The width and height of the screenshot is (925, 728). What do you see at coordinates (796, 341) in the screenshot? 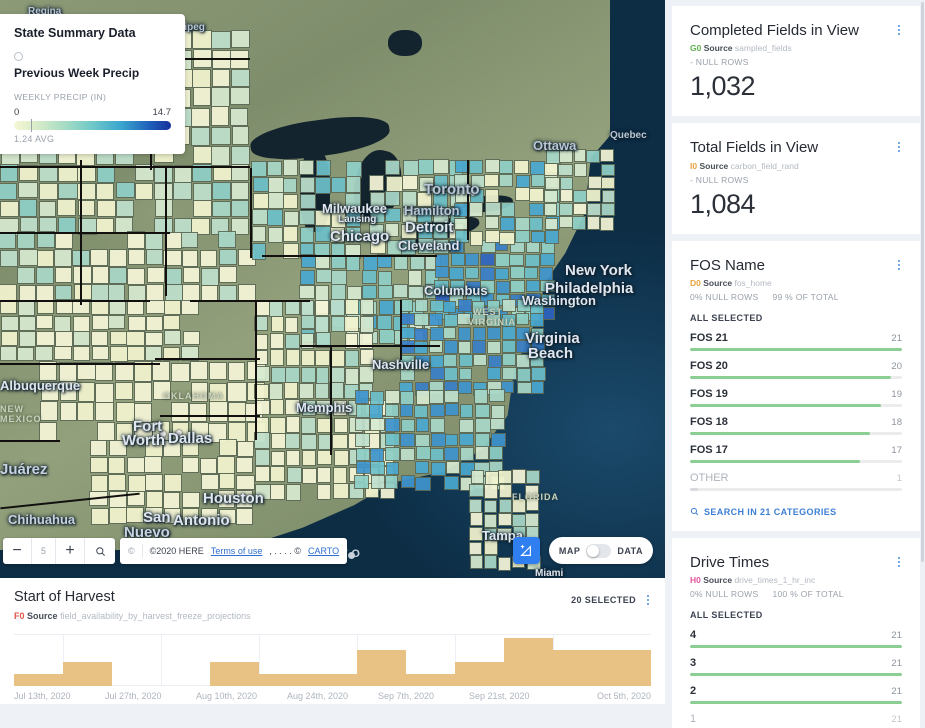
I see `category-row: FOS 21 21` at bounding box center [796, 341].